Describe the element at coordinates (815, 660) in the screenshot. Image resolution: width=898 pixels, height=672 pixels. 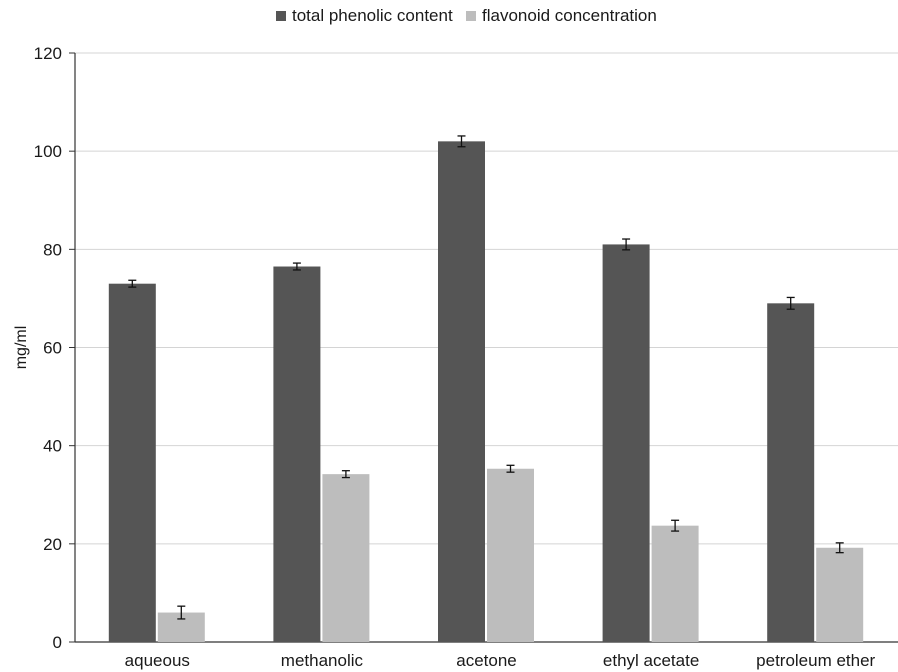
I see `x-category-label: petroleum ether` at that location.